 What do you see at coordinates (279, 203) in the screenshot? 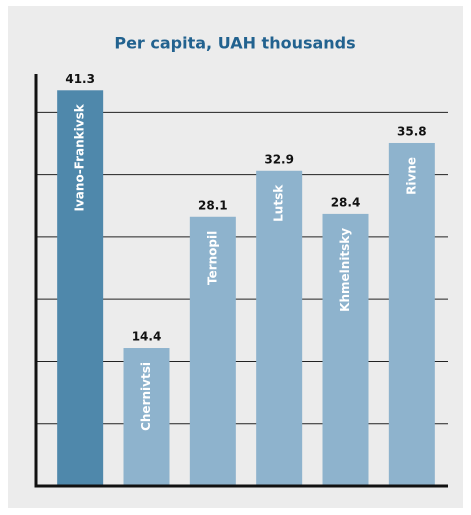
I see `category-label: Lutsk` at bounding box center [279, 203].